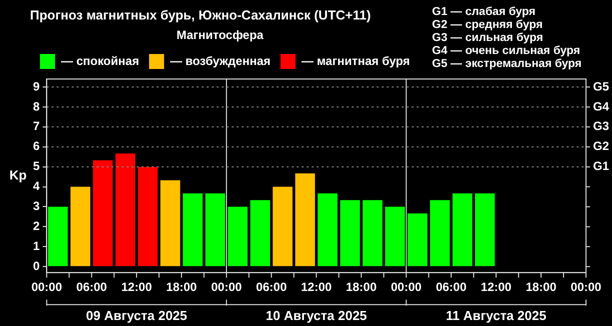 The height and width of the screenshot is (326, 612). What do you see at coordinates (36, 265) in the screenshot?
I see `y-tick-label: 0` at bounding box center [36, 265].